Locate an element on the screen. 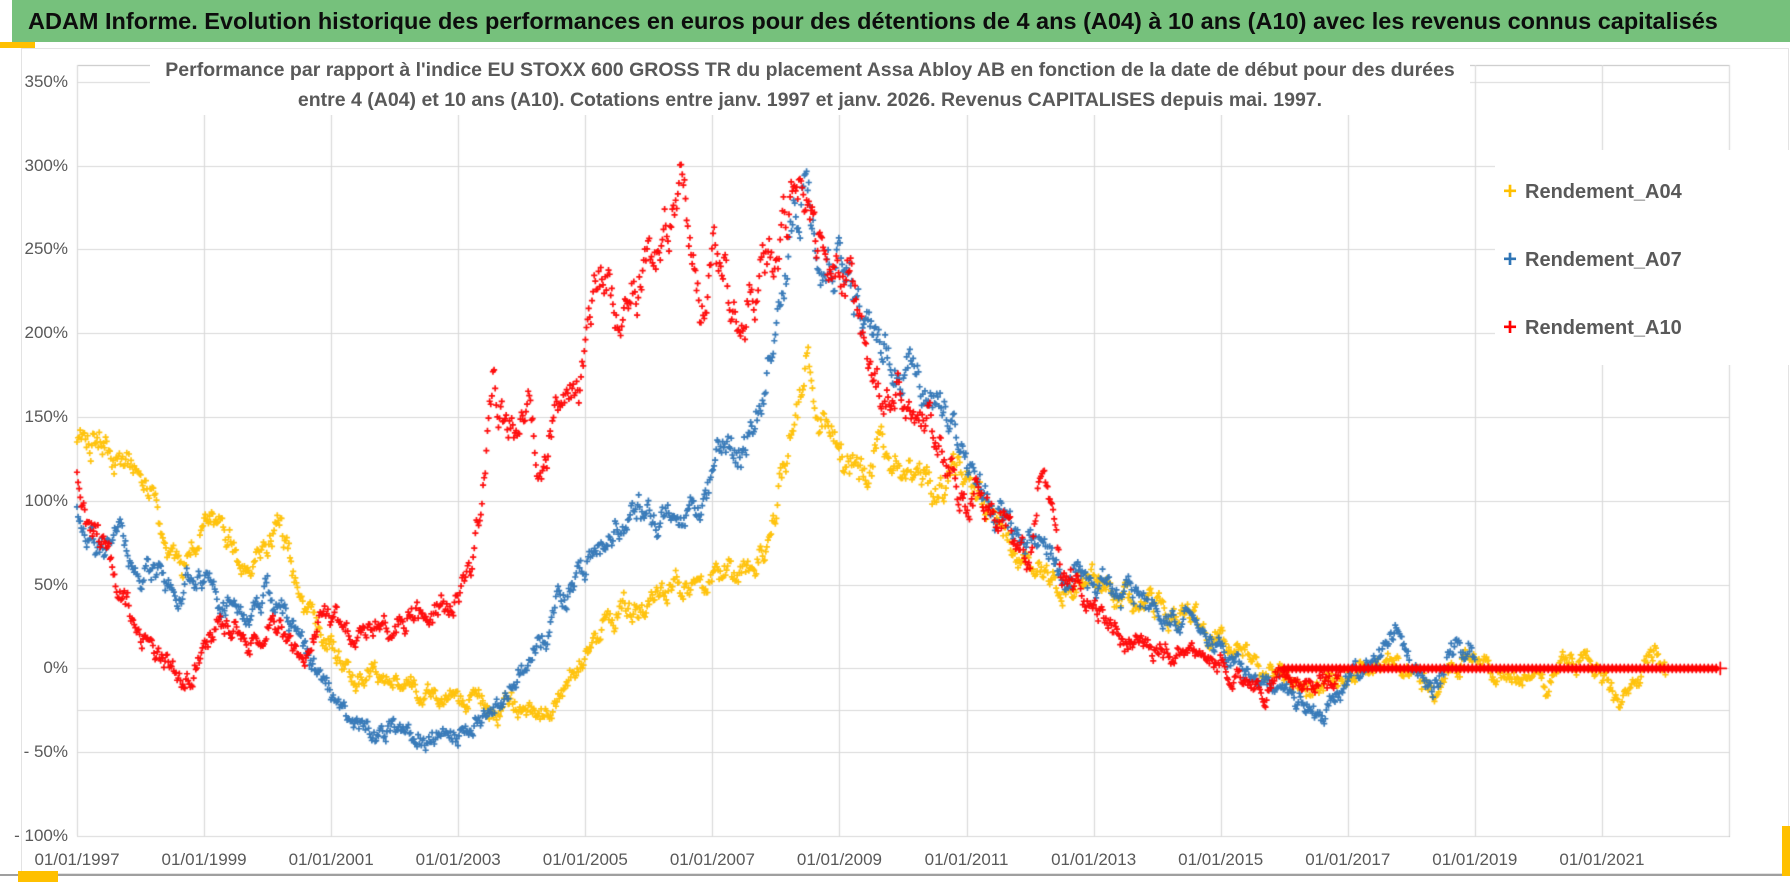  x-axis-tick-label: 01/01/2005 is located at coordinates (585, 859).